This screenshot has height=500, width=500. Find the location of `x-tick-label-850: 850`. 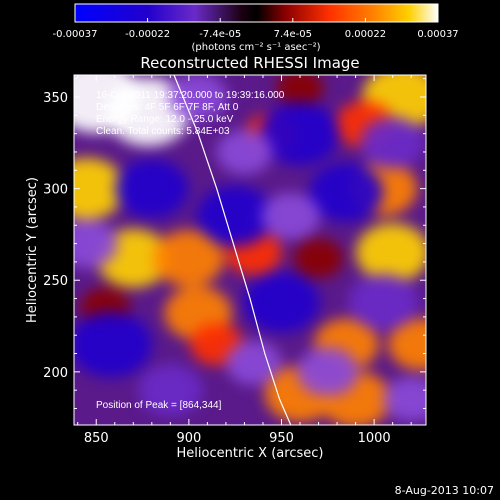

x-tick-label-850: 850 is located at coordinates (96, 438).